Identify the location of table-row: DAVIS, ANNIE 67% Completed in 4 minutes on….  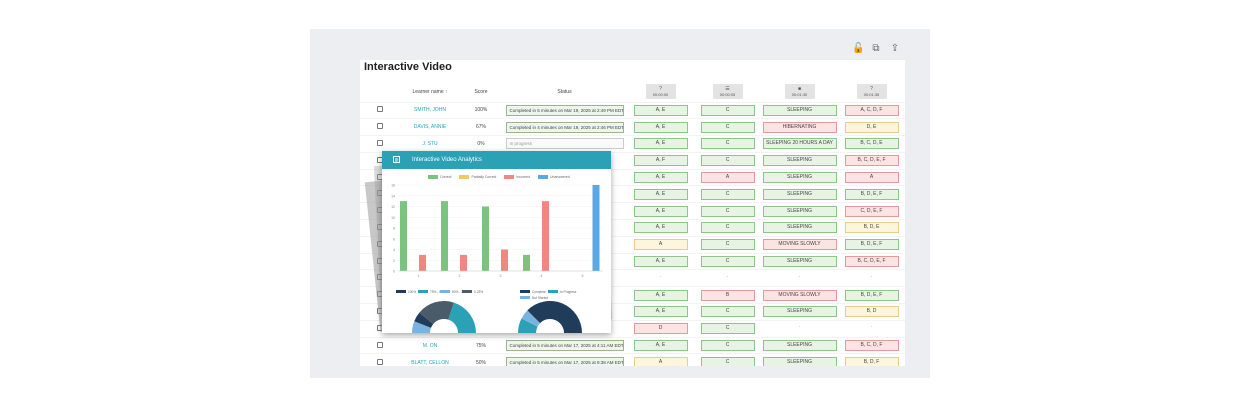
(632, 127).